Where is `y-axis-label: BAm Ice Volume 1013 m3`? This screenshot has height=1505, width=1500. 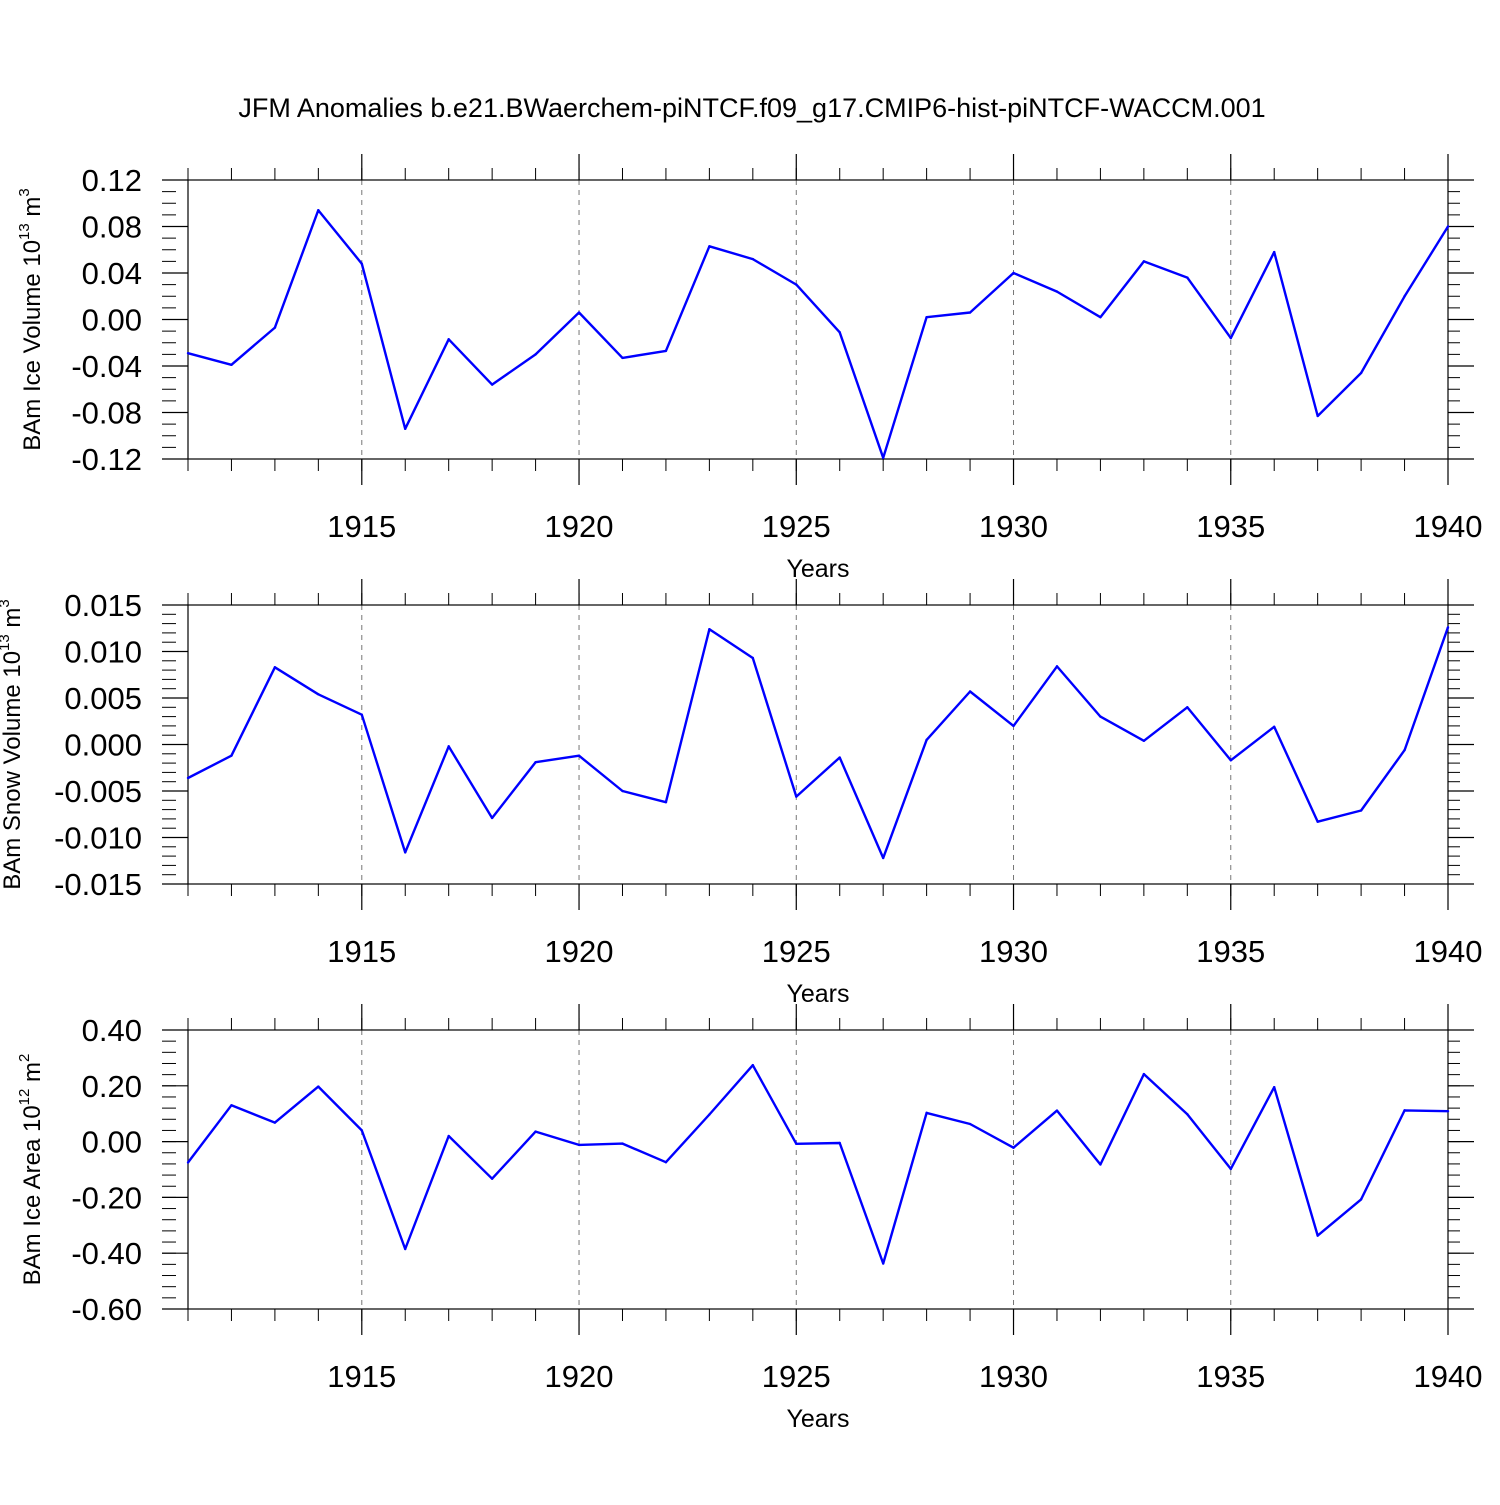 y-axis-label: BAm Ice Volume 1013 m3 is located at coordinates (31, 319).